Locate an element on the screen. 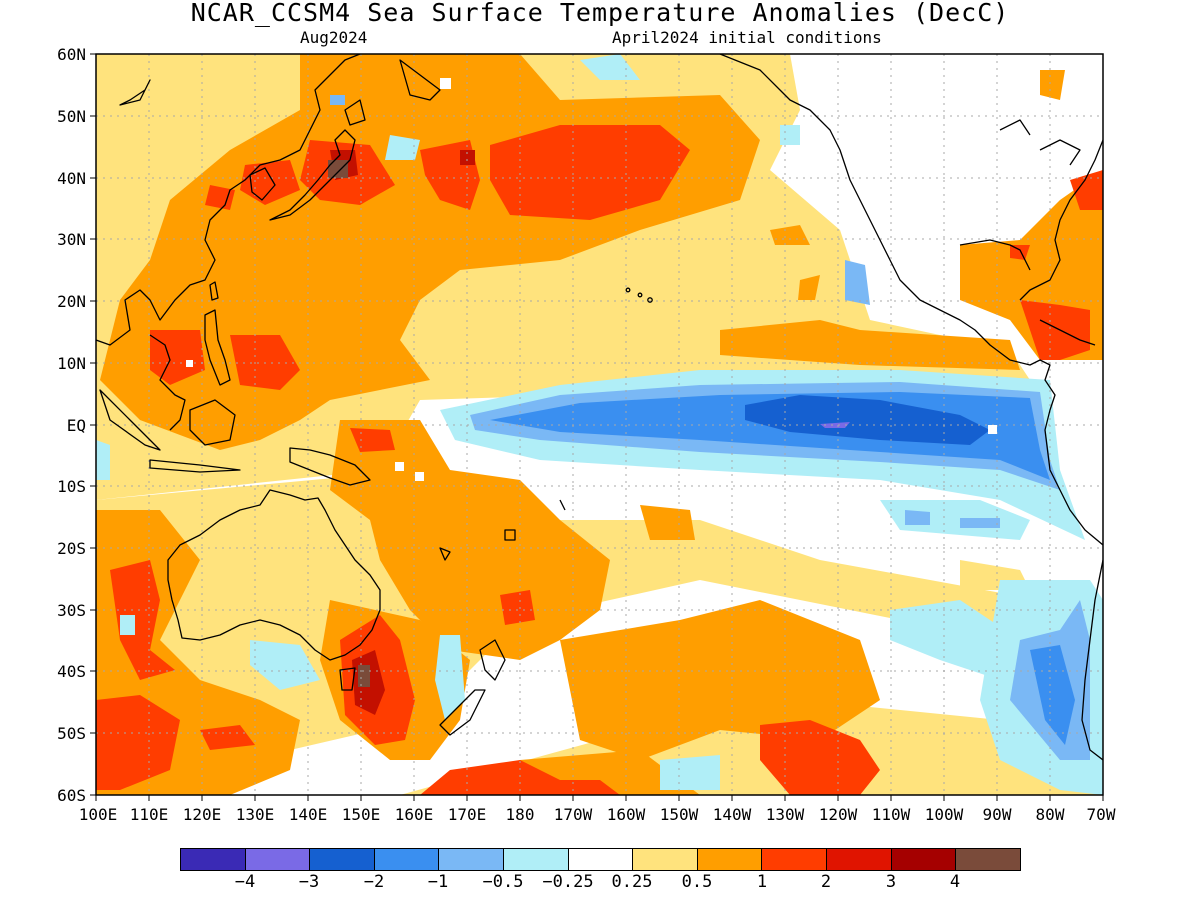 The width and height of the screenshot is (1200, 900). colorbar-label: 0.25 is located at coordinates (632, 882).